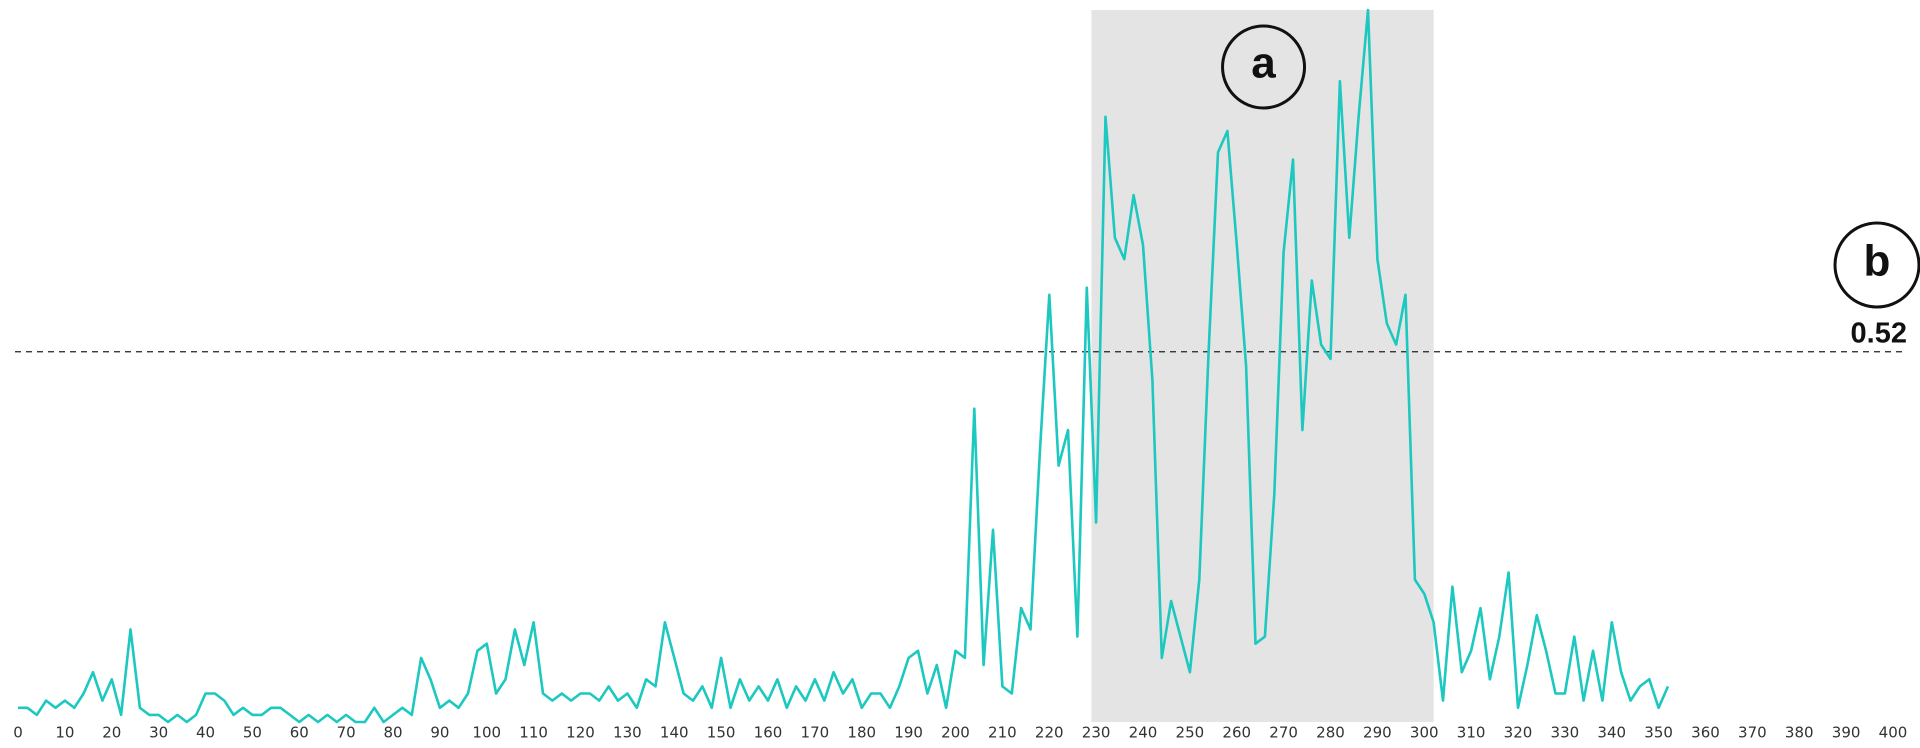 The image size is (1920, 748). Describe the element at coordinates (111, 733) in the screenshot. I see `x-tick-label: 20` at that location.